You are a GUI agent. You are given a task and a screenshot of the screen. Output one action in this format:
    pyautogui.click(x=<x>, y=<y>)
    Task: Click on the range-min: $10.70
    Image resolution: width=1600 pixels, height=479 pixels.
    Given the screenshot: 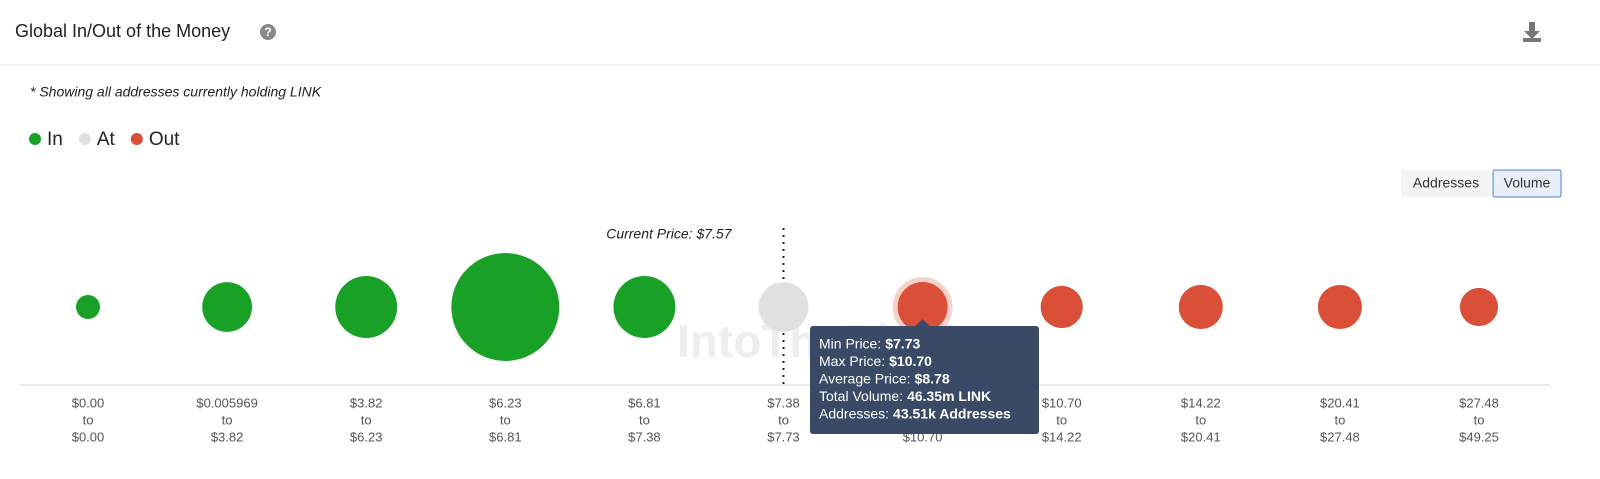 What is the action you would take?
    pyautogui.click(x=1062, y=402)
    